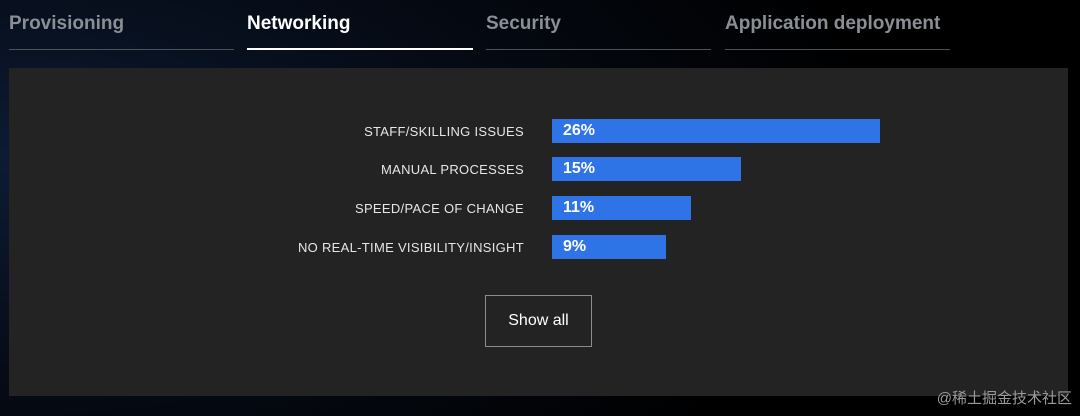  What do you see at coordinates (523, 23) in the screenshot?
I see `tab-security-label: Security` at bounding box center [523, 23].